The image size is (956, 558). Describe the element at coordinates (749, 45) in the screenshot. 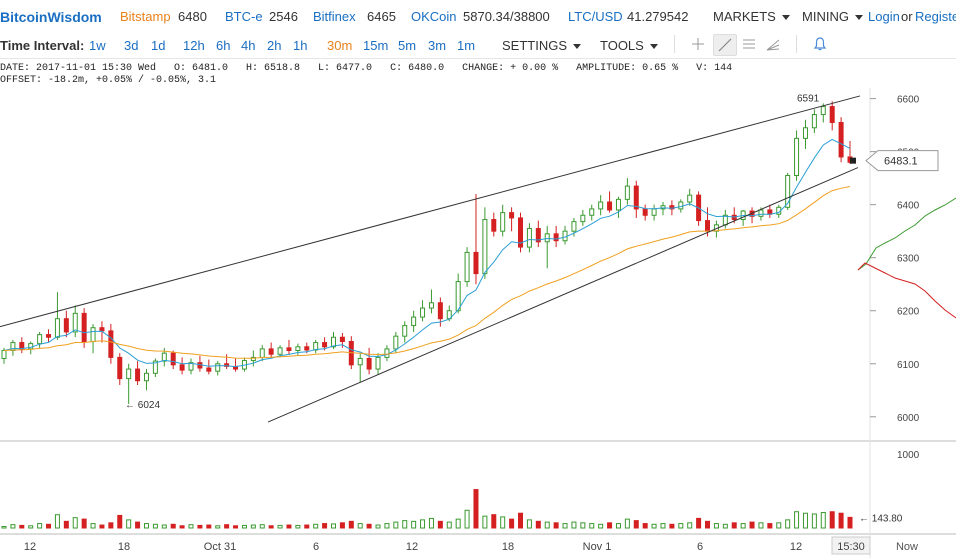

I see `horizontal-lines-icon` at that location.